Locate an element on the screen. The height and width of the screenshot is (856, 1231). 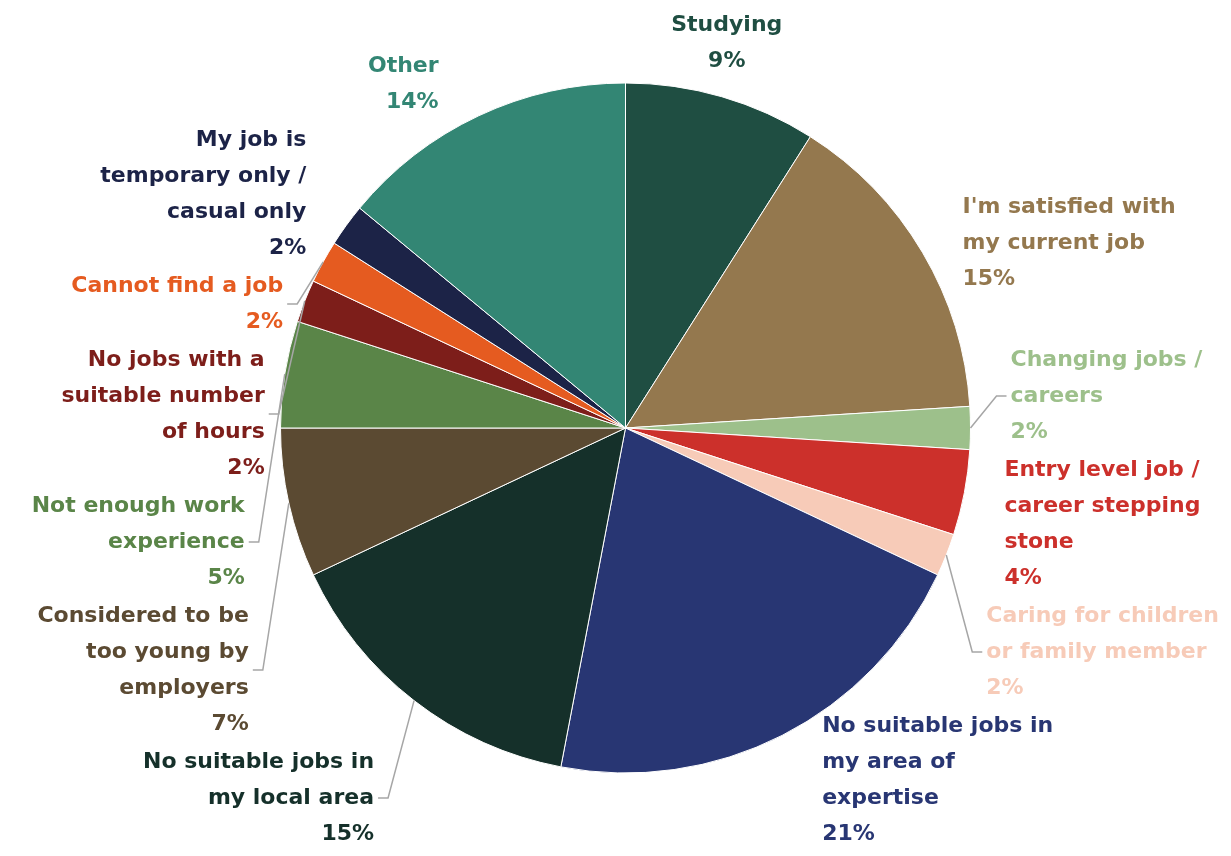
slice-label: Considered to be too young by employers is located at coordinates (143, 650).